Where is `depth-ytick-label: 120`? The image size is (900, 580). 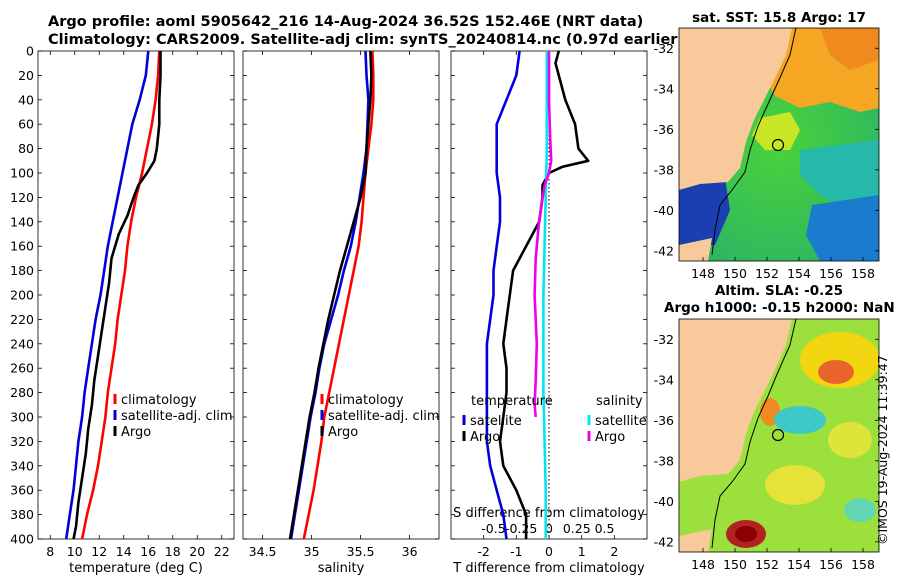 depth-ytick-label: 120 is located at coordinates (22, 197).